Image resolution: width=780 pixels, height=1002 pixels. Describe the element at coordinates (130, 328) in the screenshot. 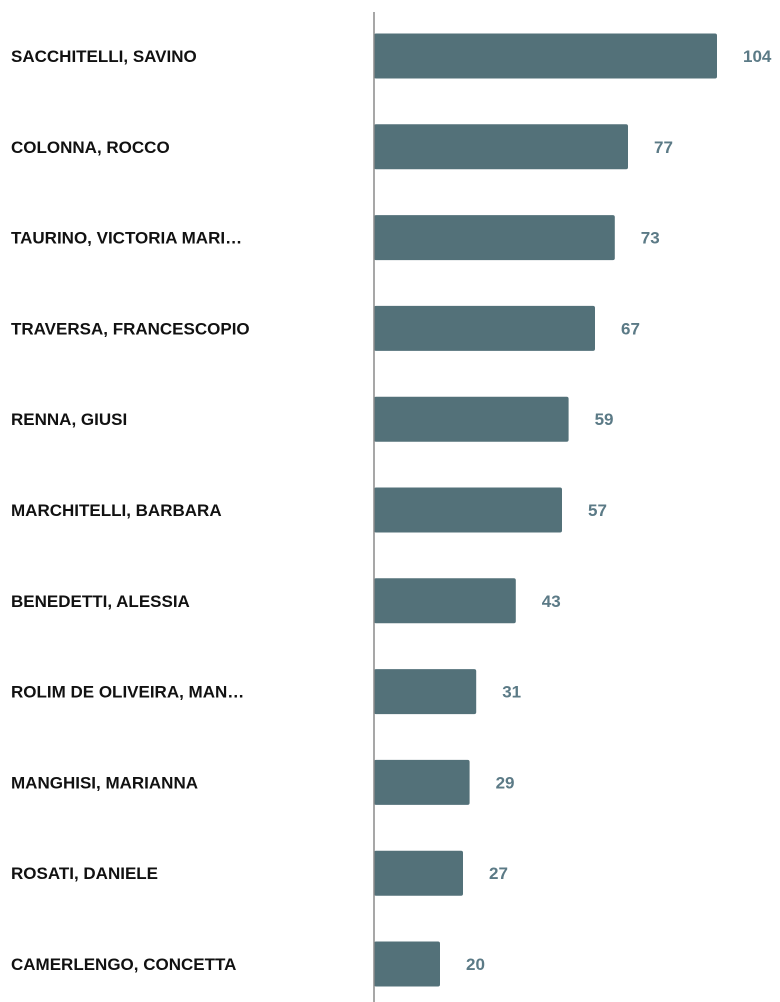

I see `category-label: TRAVERSA, FRANCESCOPIO` at that location.